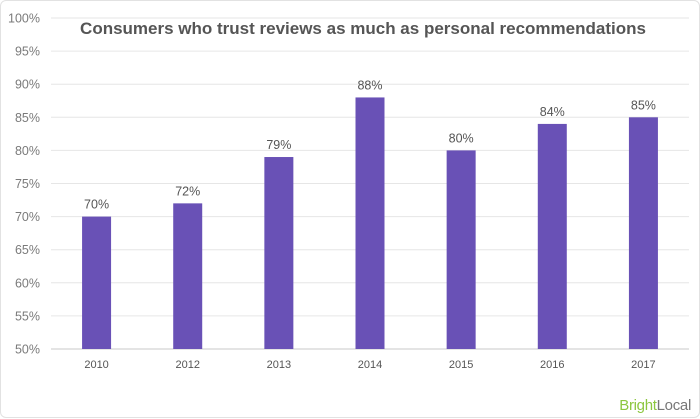 This screenshot has width=700, height=419. I want to click on data-label: 70%, so click(96, 205).